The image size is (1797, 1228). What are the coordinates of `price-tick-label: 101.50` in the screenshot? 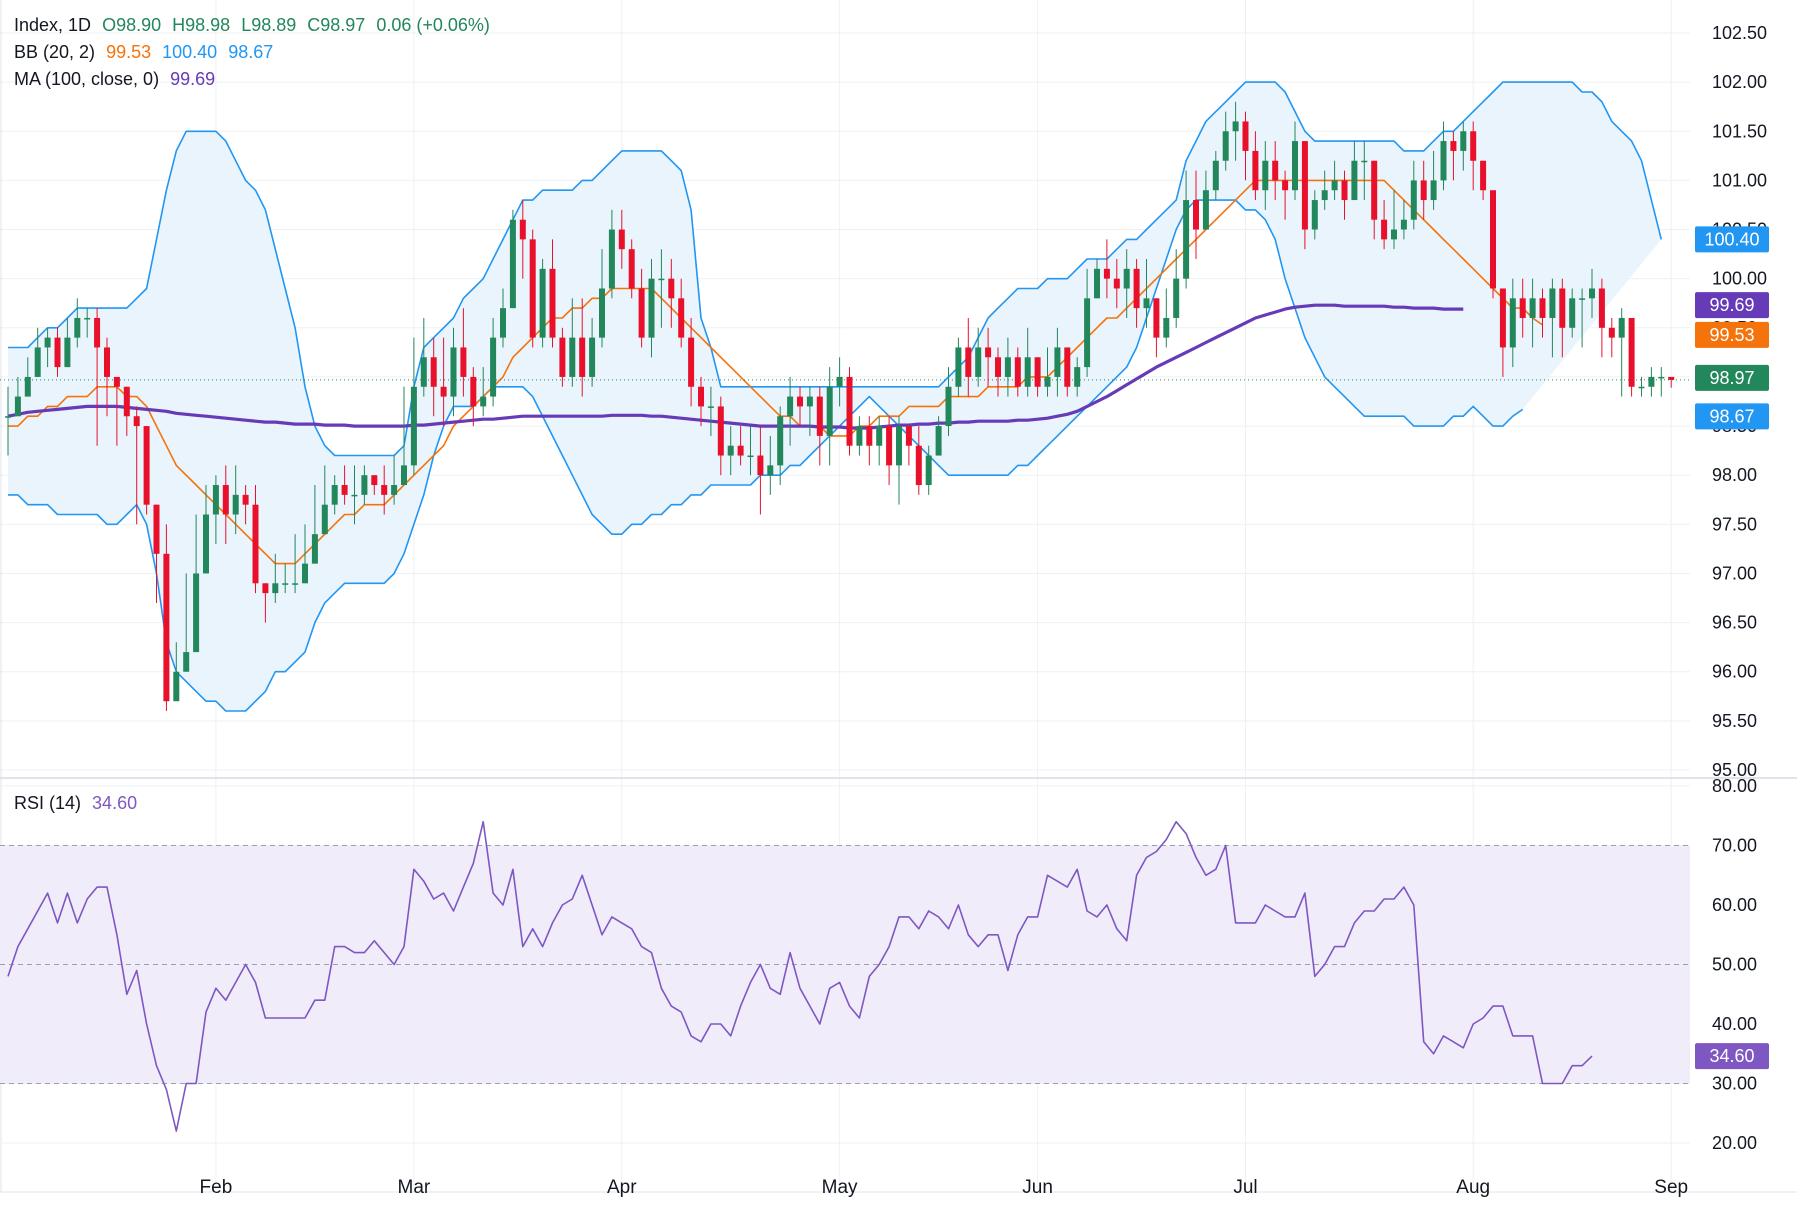 It's located at (1739, 131).